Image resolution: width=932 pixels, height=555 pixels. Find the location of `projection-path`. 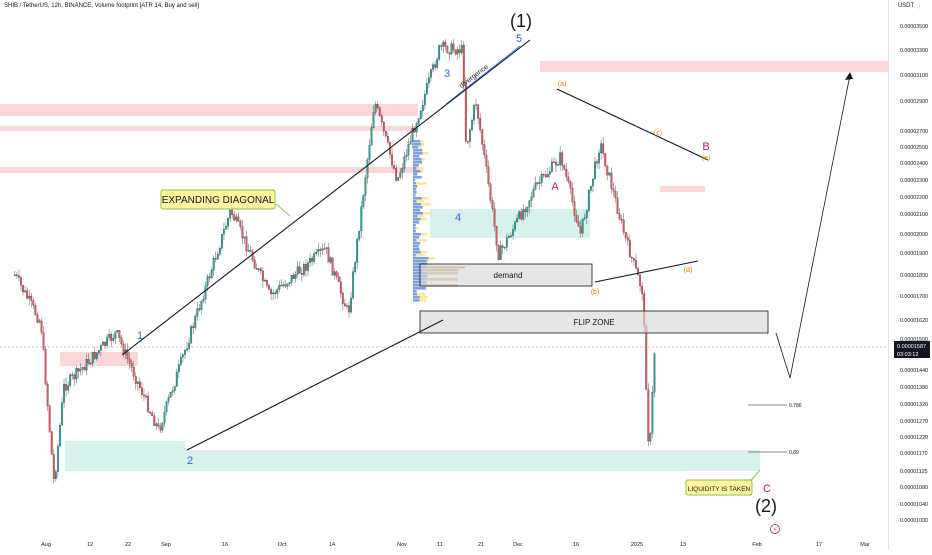

projection-path is located at coordinates (813, 226).